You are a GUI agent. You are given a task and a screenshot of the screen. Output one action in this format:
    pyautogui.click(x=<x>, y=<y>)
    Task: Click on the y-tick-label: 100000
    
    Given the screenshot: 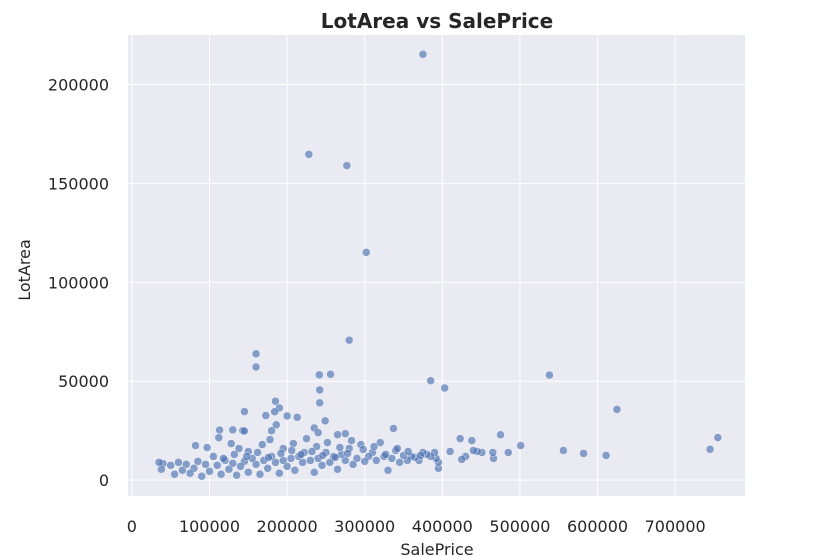 What is the action you would take?
    pyautogui.click(x=78, y=282)
    